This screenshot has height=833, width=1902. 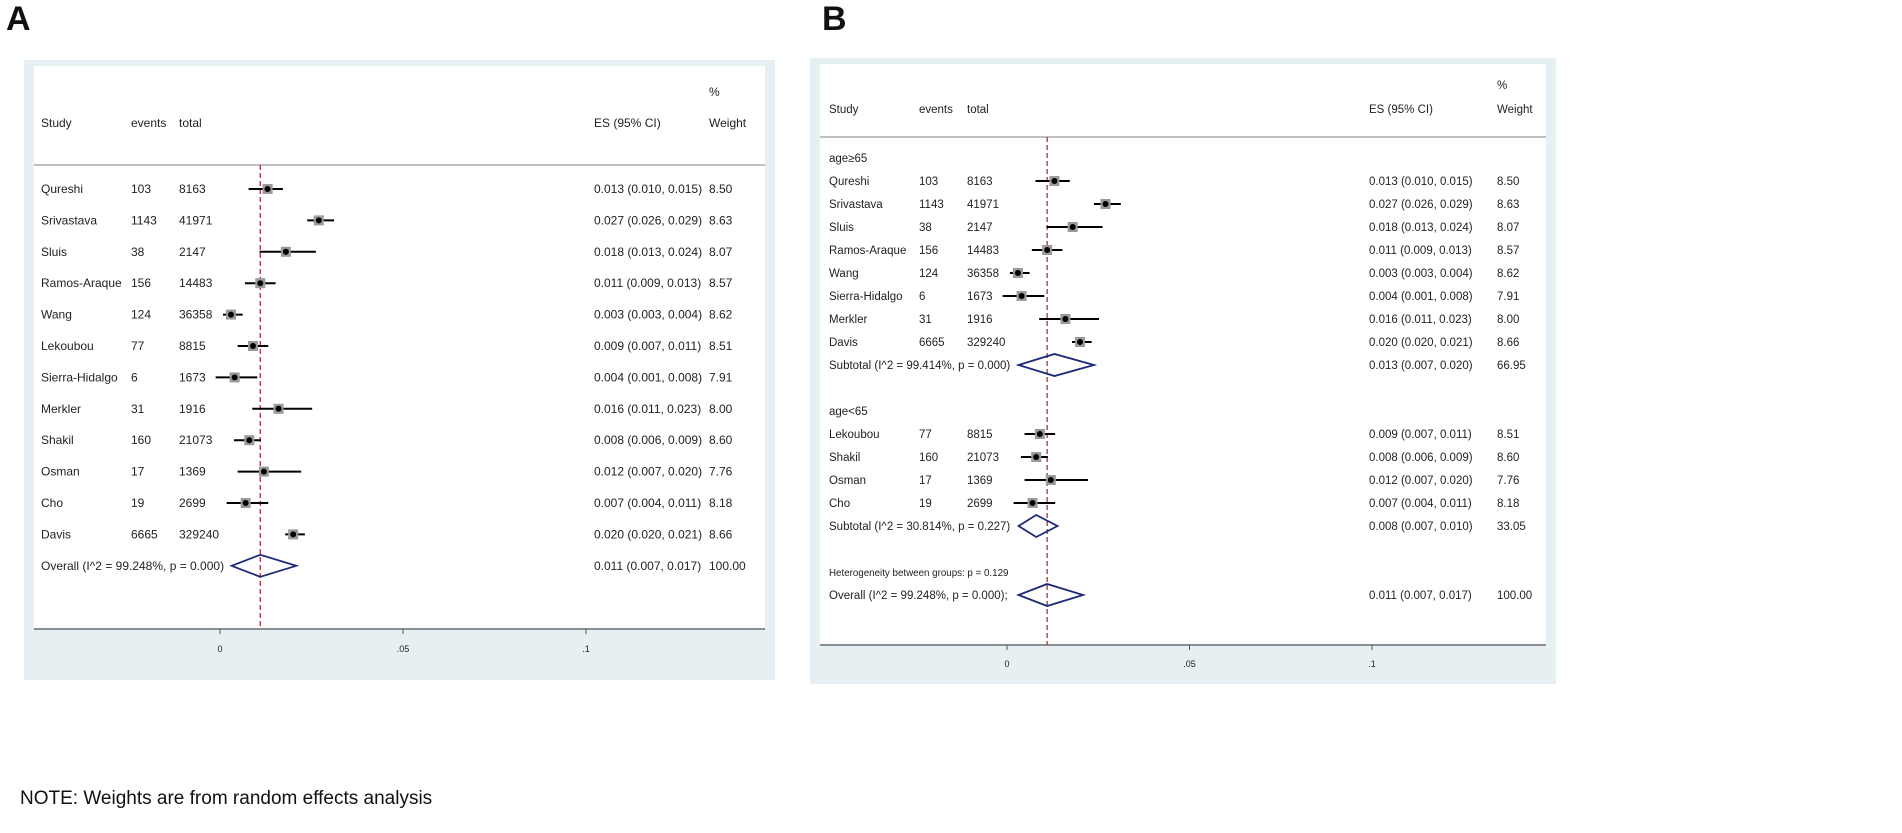 What do you see at coordinates (192, 377) in the screenshot?
I see `panel-a-row-total: 1673` at bounding box center [192, 377].